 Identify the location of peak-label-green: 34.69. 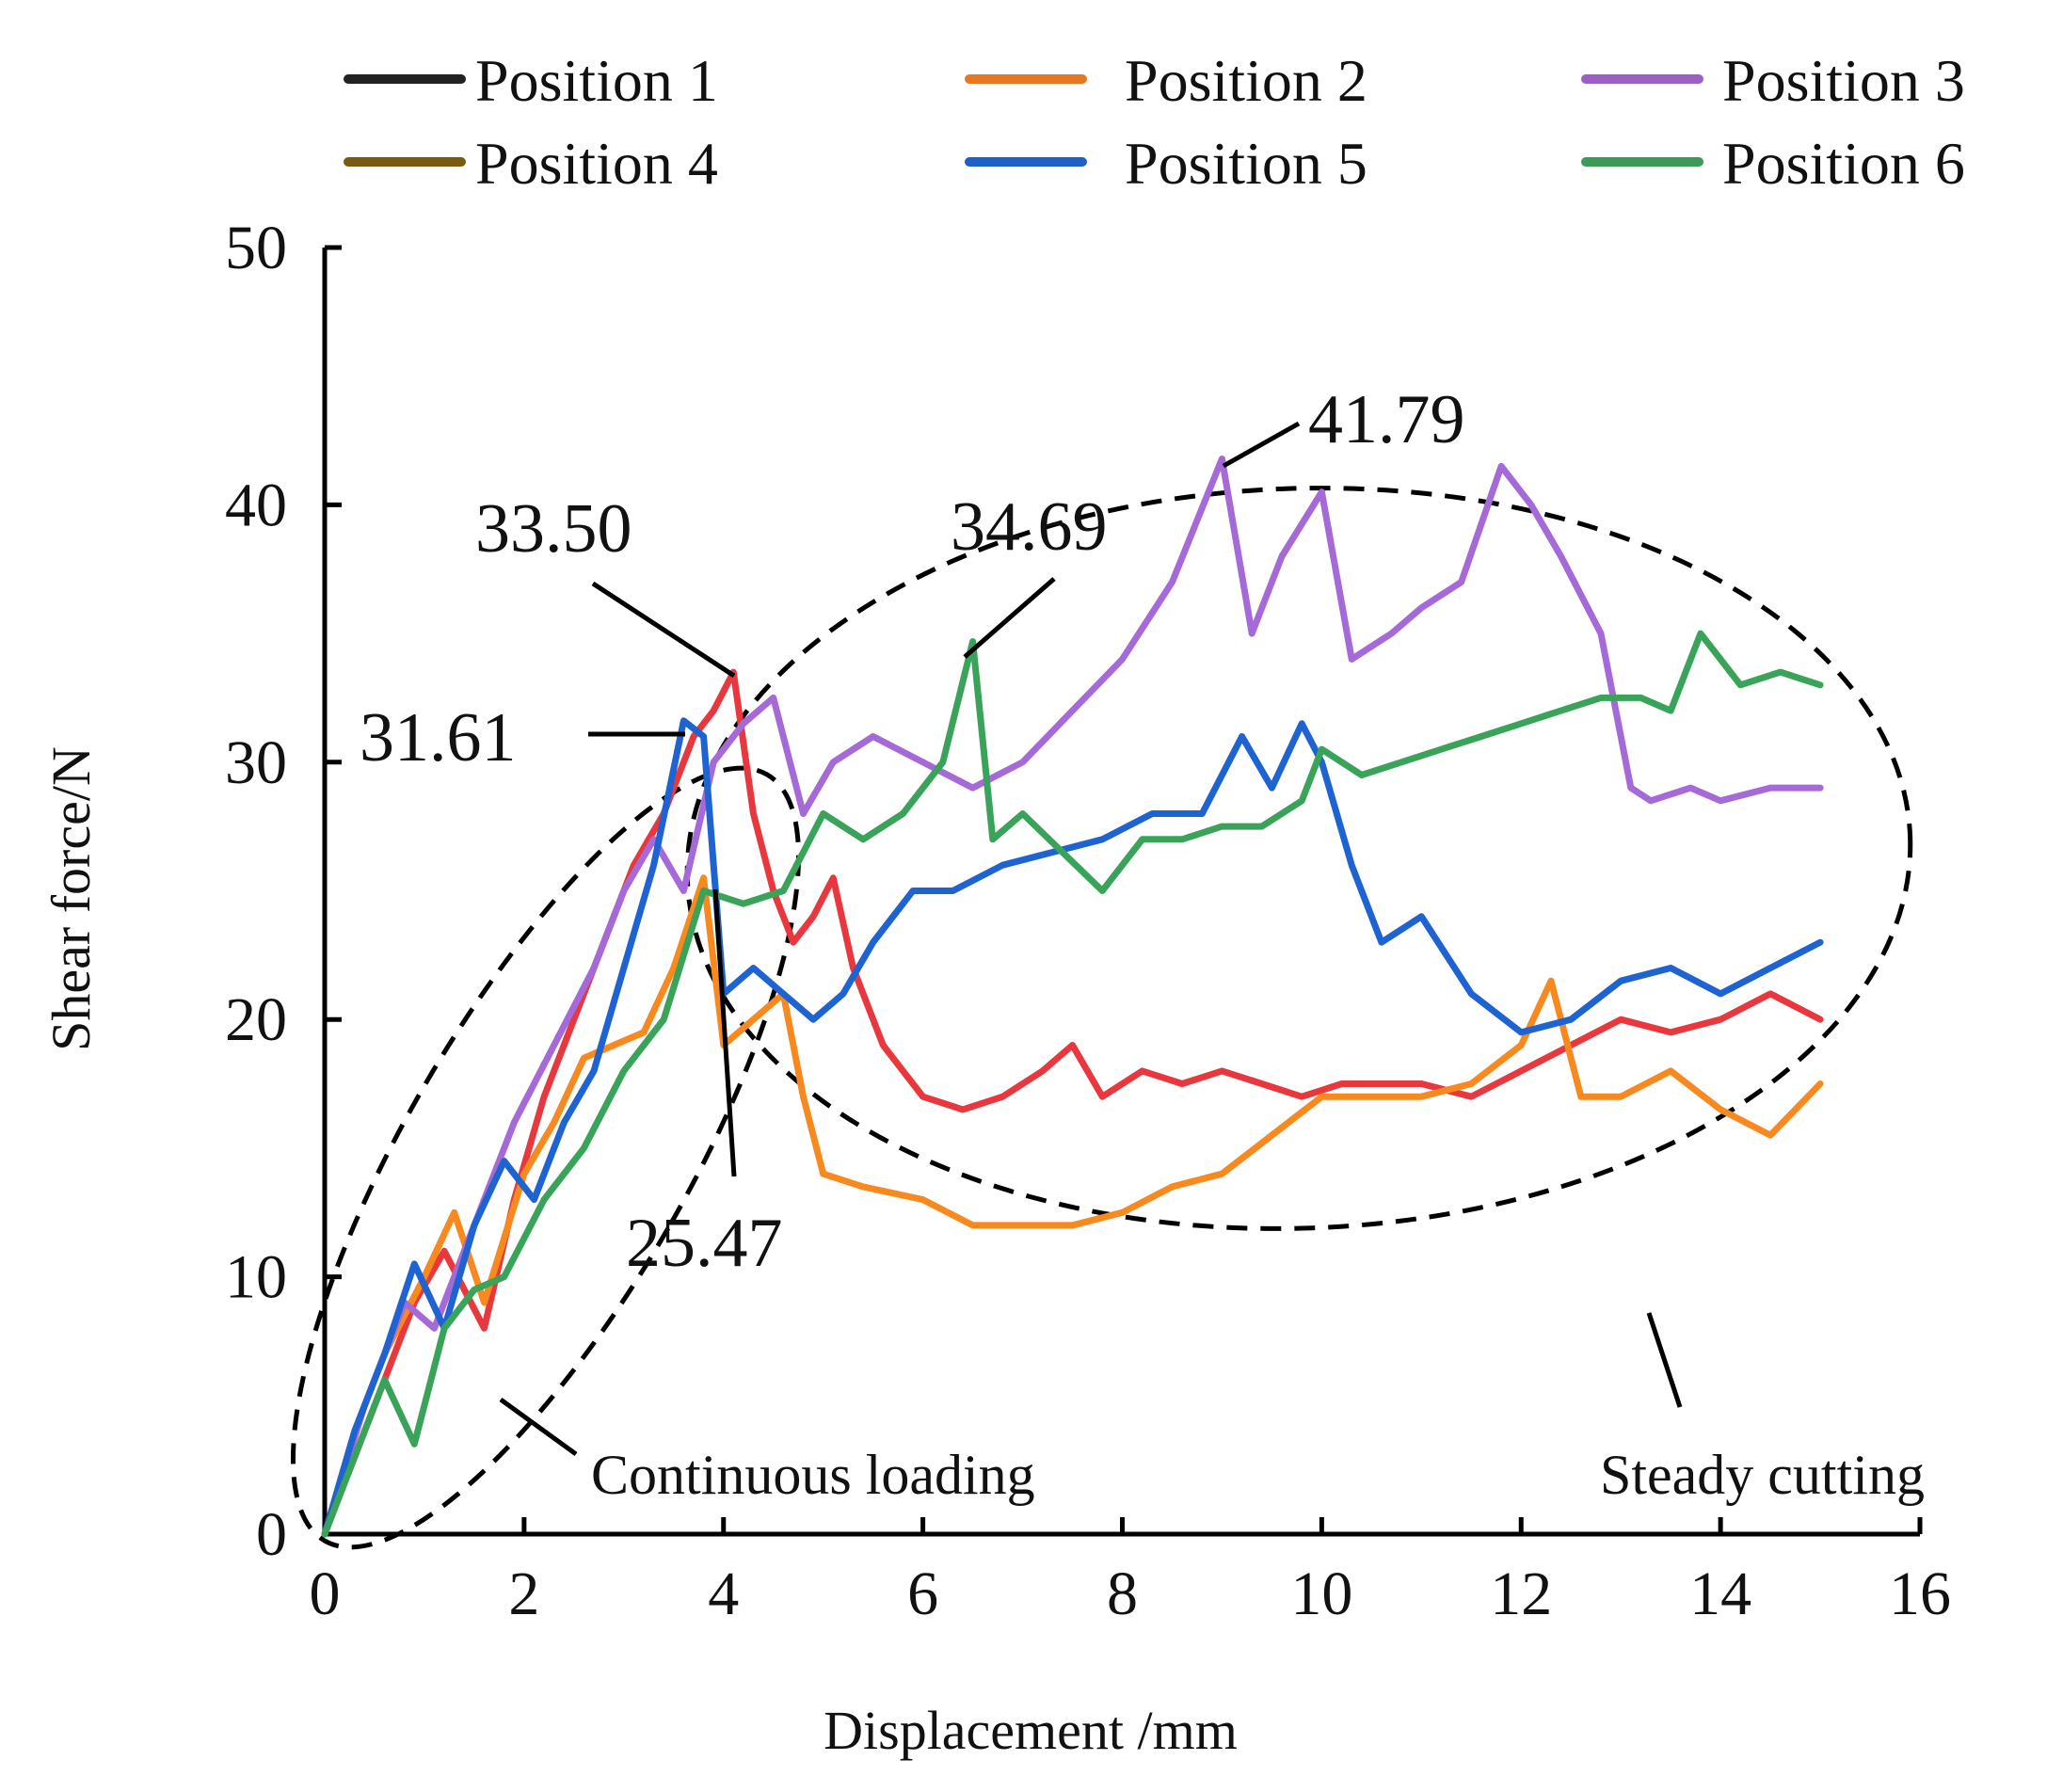
(1030, 527).